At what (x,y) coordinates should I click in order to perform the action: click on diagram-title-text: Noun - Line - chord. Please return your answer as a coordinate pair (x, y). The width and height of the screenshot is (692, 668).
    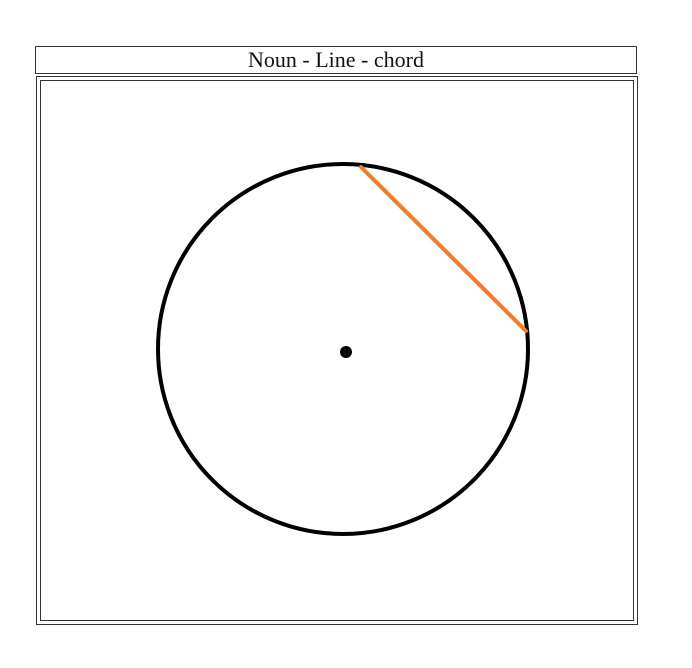
    Looking at the image, I should click on (336, 59).